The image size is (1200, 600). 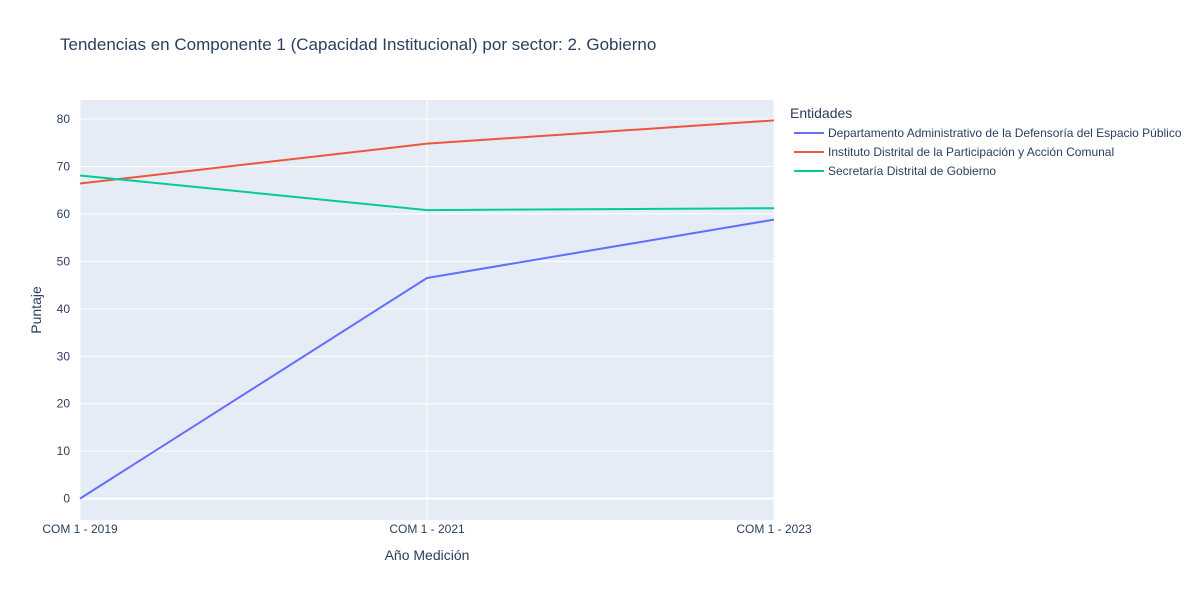 What do you see at coordinates (821, 113) in the screenshot?
I see `legend-title: Entidades` at bounding box center [821, 113].